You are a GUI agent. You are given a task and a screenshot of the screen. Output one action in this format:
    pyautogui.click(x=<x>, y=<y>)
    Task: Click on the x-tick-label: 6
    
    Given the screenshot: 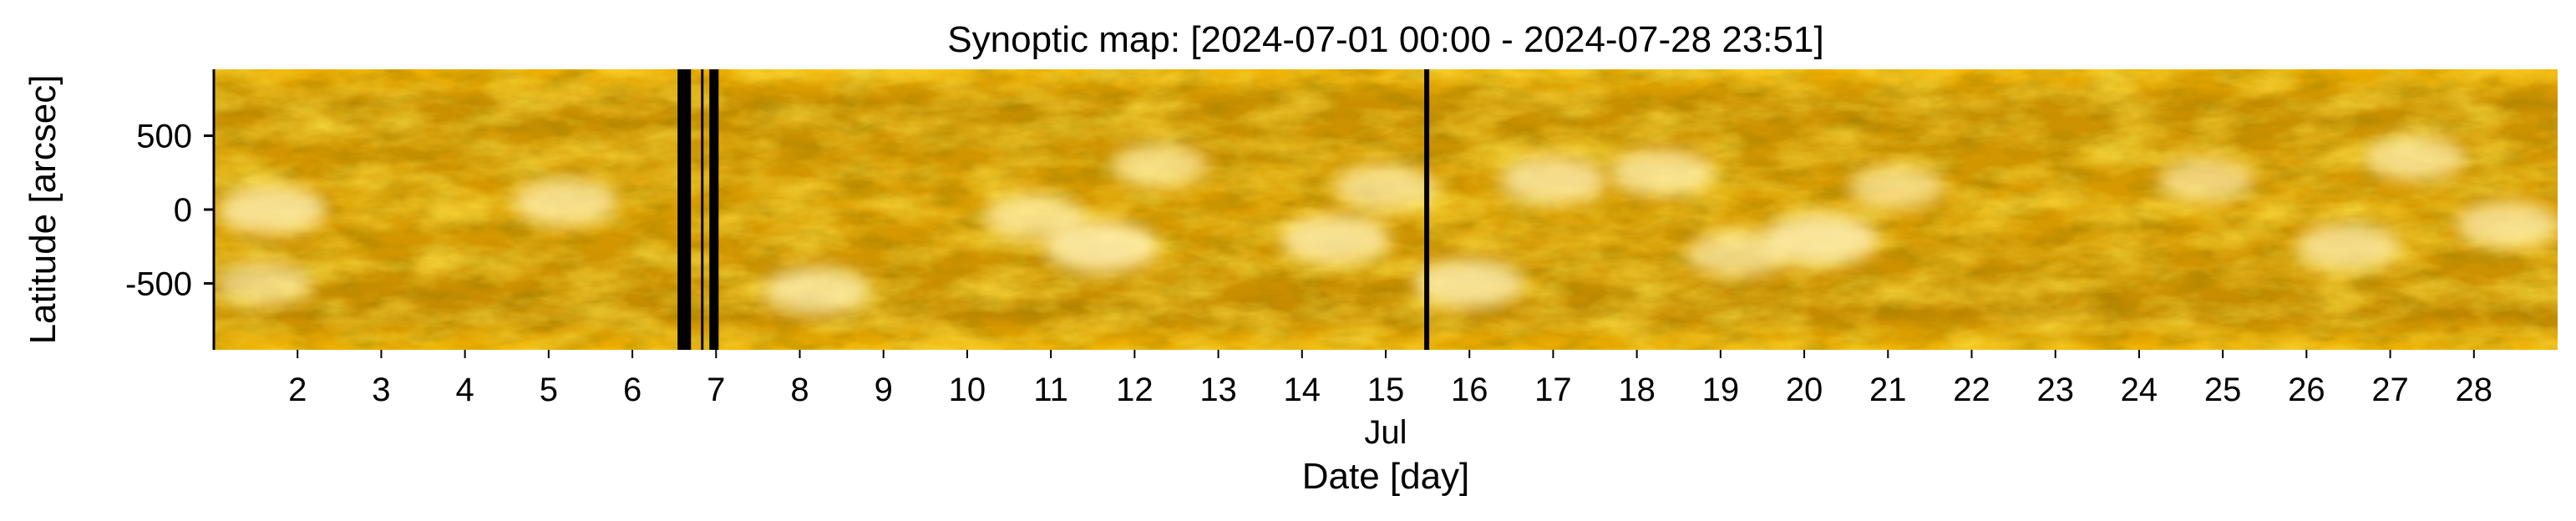 What is the action you would take?
    pyautogui.click(x=632, y=390)
    